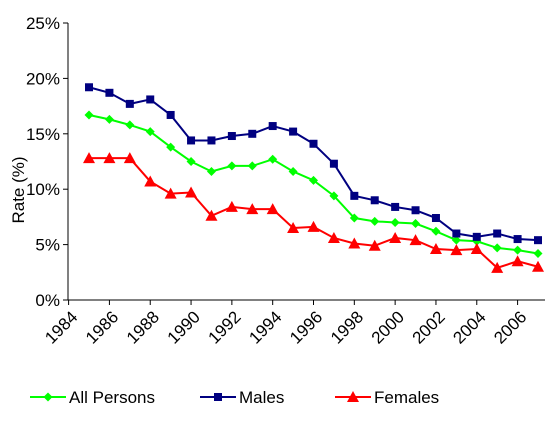  Describe the element at coordinates (306, 327) in the screenshot. I see `x-tick-label: 1996` at that location.